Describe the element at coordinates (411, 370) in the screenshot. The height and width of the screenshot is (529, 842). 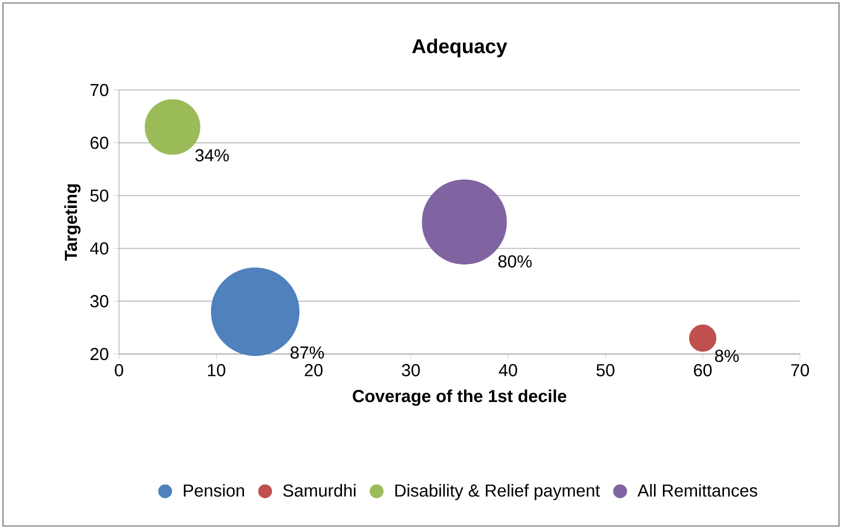
I see `x-tick-label: 30` at that location.